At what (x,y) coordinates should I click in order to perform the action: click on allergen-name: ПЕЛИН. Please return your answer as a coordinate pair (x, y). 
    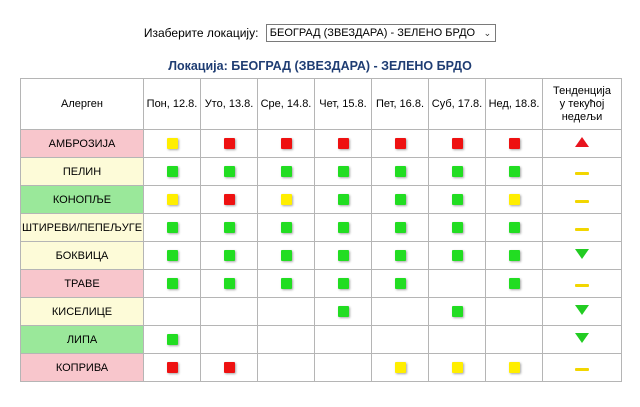
    Looking at the image, I should click on (82, 171).